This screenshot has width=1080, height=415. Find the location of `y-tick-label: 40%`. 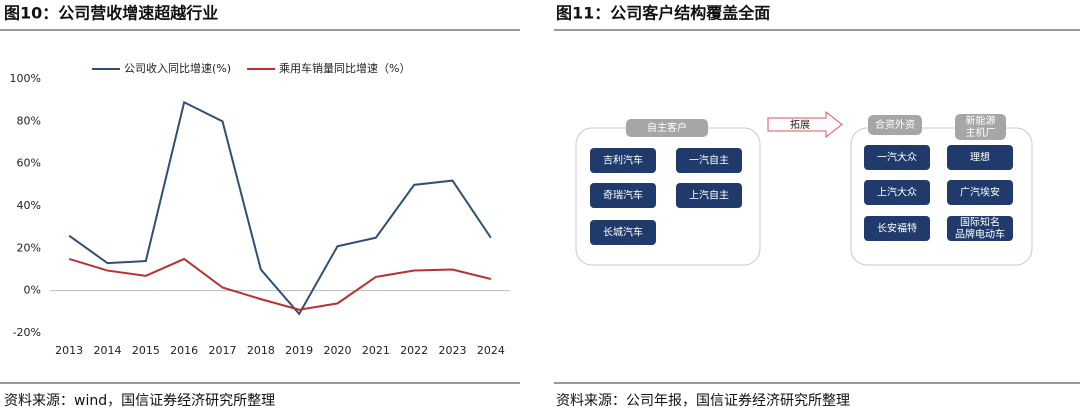

y-tick-label: 40% is located at coordinates (29, 205).